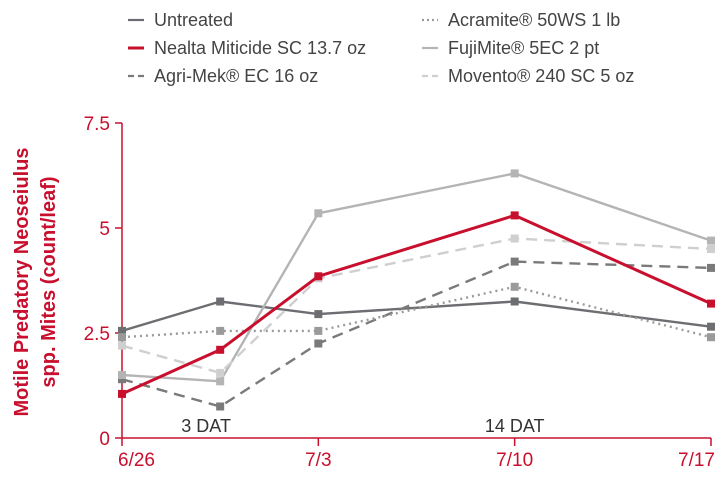  I want to click on y-tick-label-0: 0, so click(104, 439).